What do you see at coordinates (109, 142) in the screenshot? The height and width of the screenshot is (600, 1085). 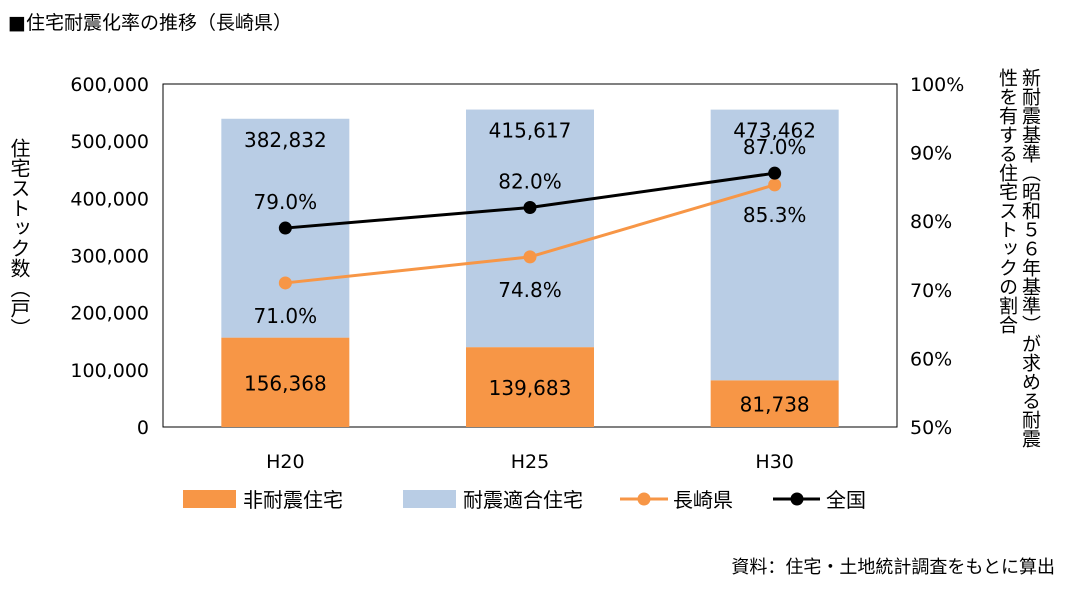 I see `y-tick-label: 500,000` at bounding box center [109, 142].